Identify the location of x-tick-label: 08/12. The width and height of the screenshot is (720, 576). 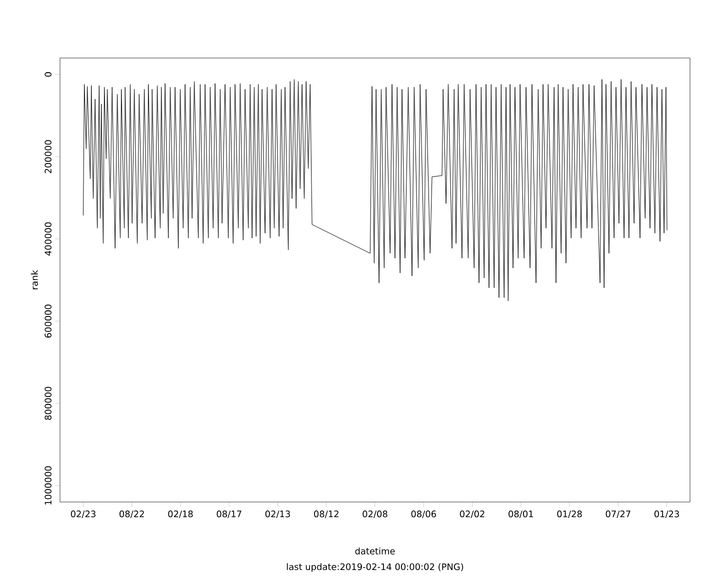
(326, 514).